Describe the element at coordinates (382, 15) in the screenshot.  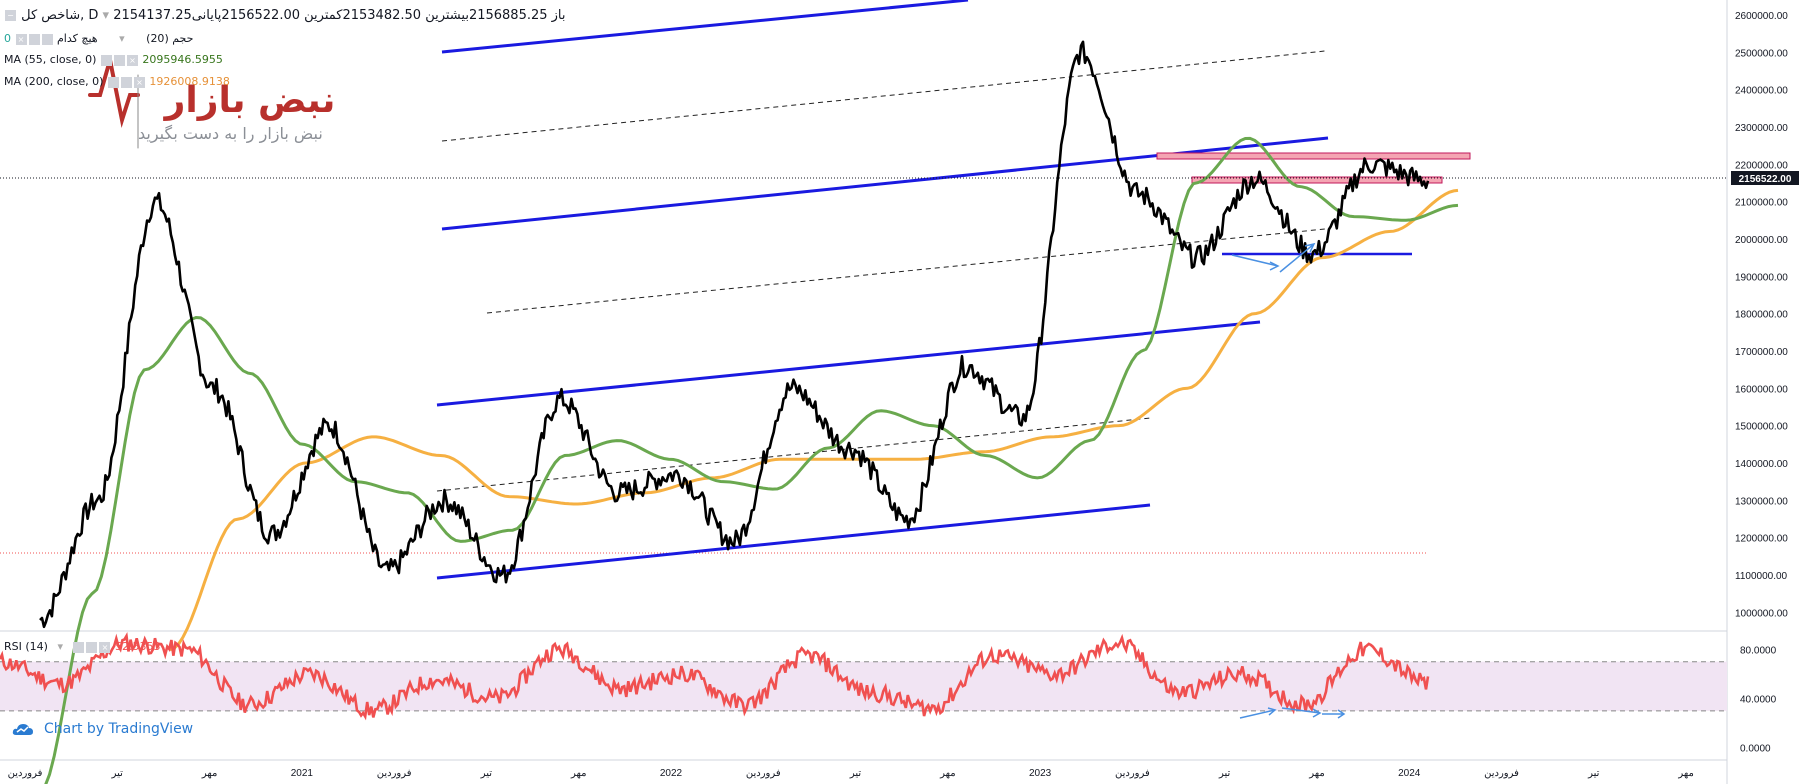
I see `low-value: 2153482.50` at that location.